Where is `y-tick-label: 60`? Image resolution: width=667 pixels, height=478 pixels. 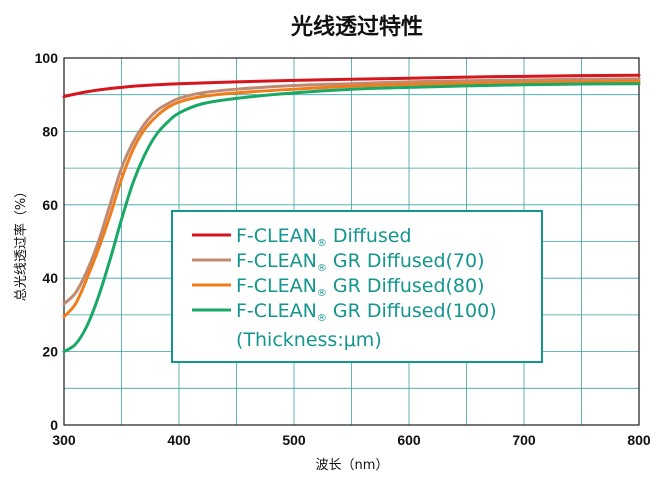
y-tick-label: 60 is located at coordinates (50, 205).